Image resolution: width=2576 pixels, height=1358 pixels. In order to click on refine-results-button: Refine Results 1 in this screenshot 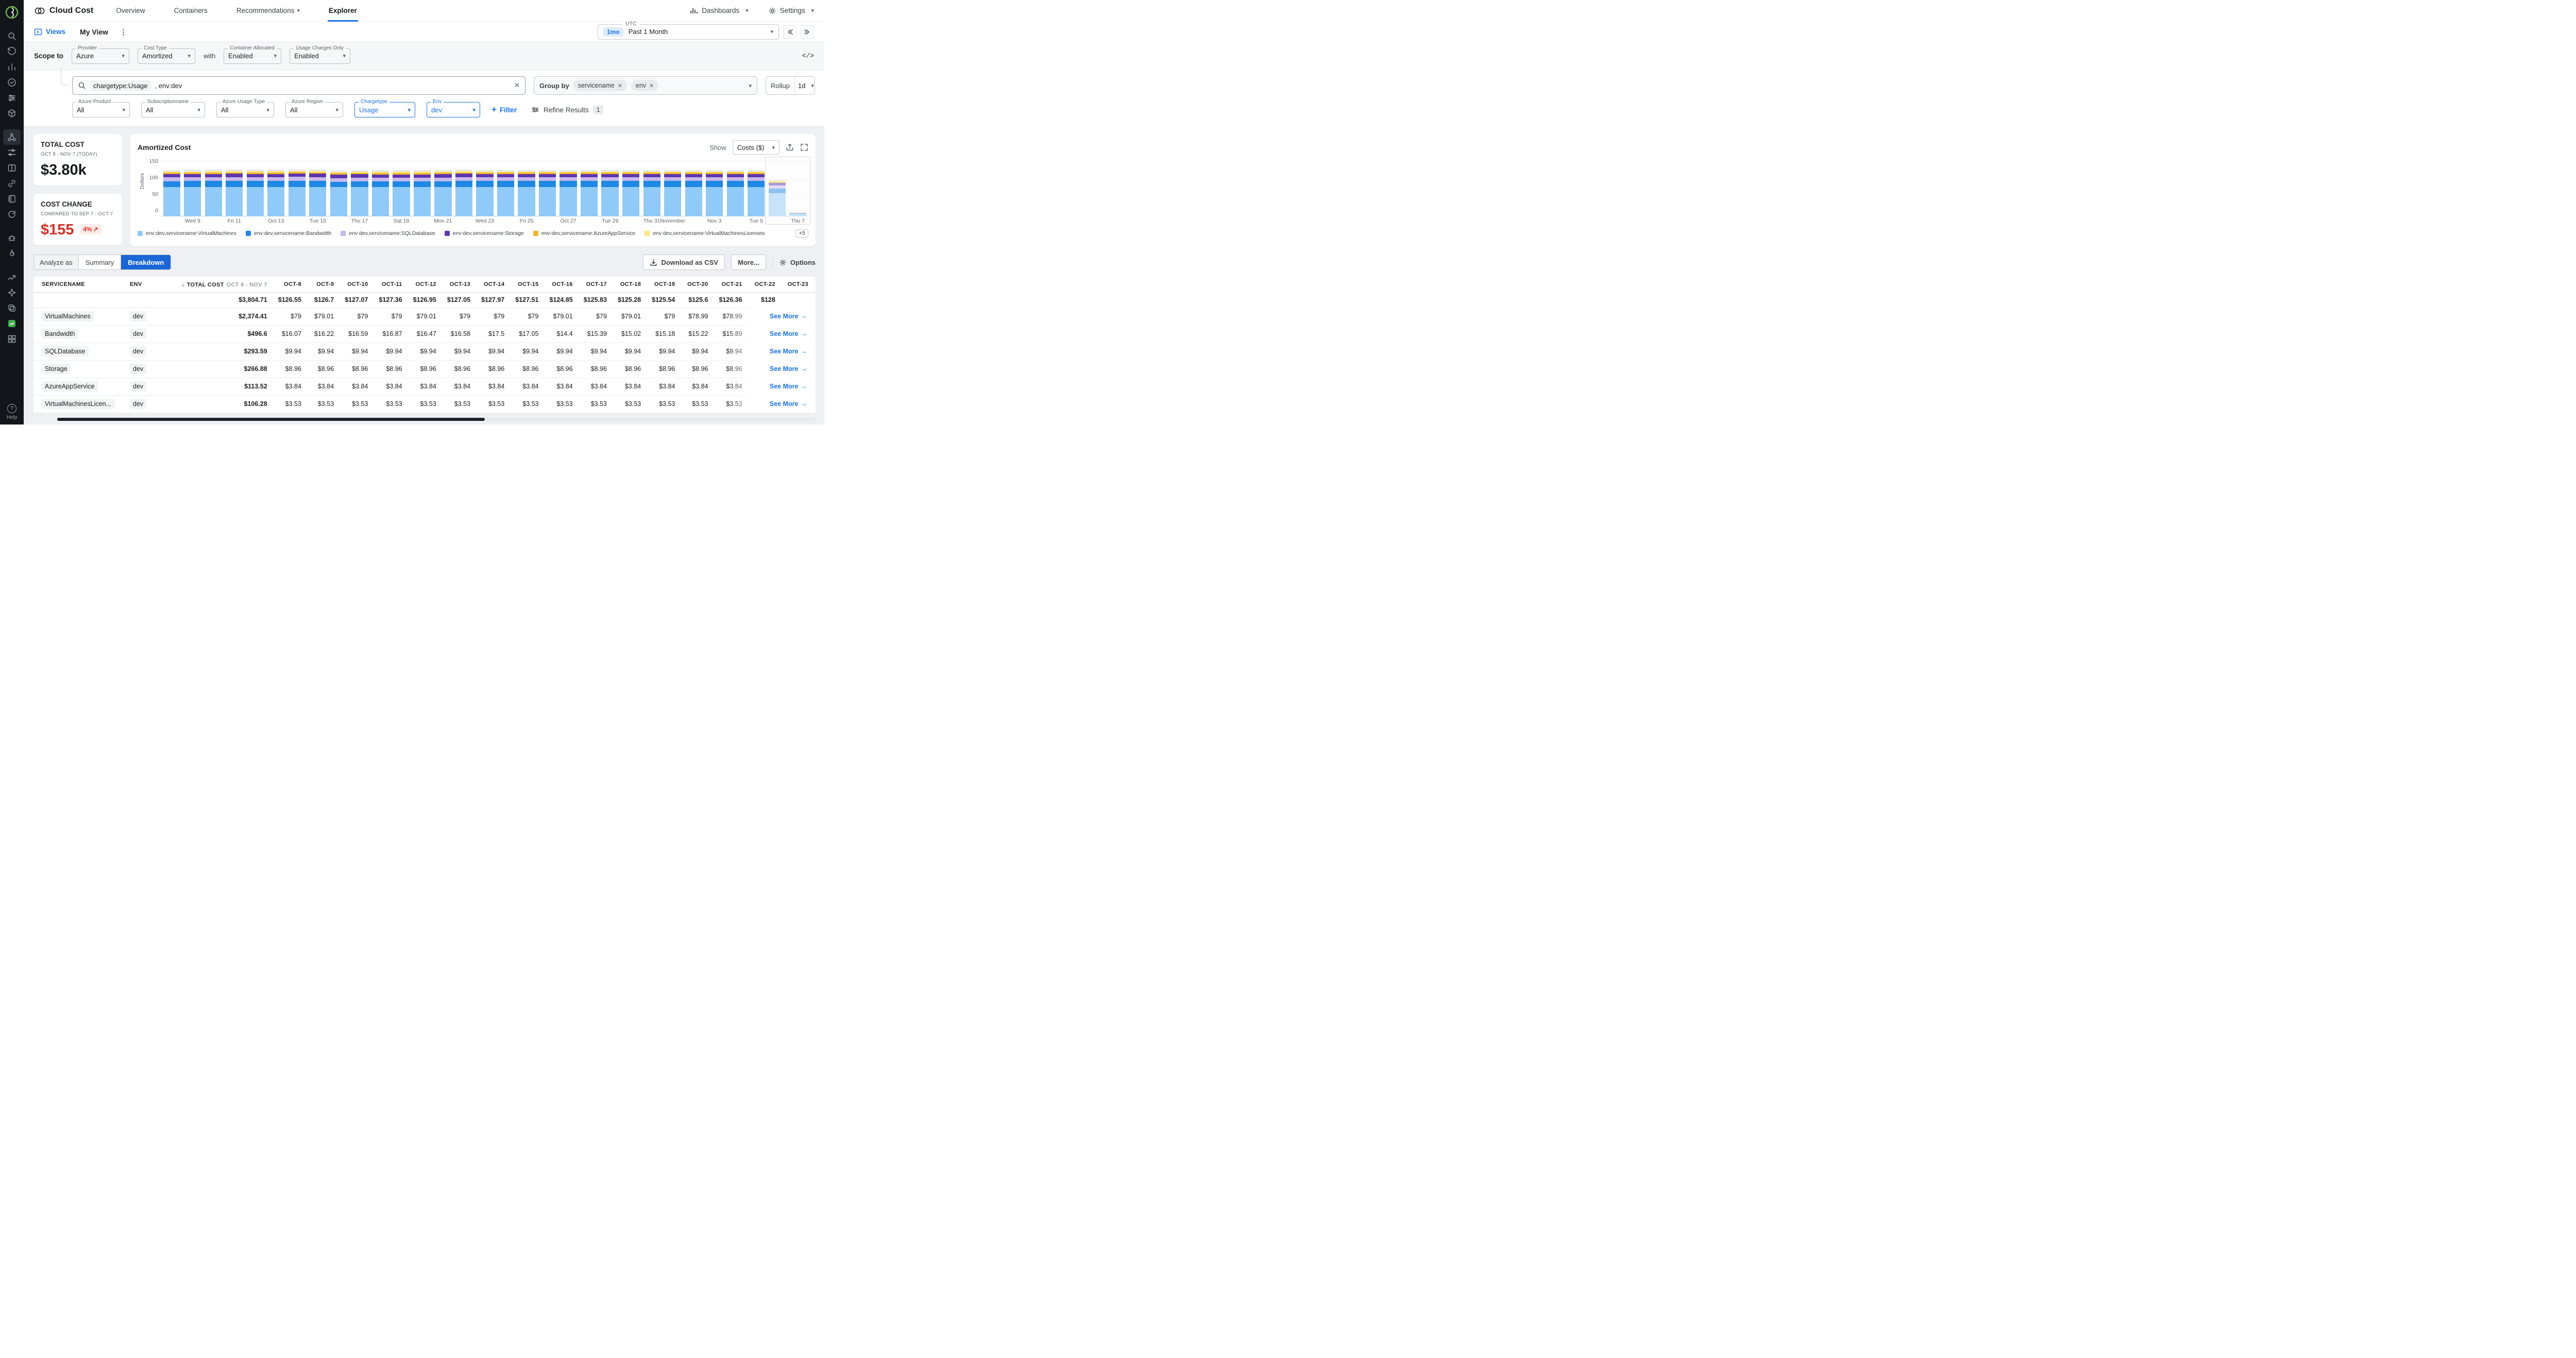, I will do `click(567, 109)`.